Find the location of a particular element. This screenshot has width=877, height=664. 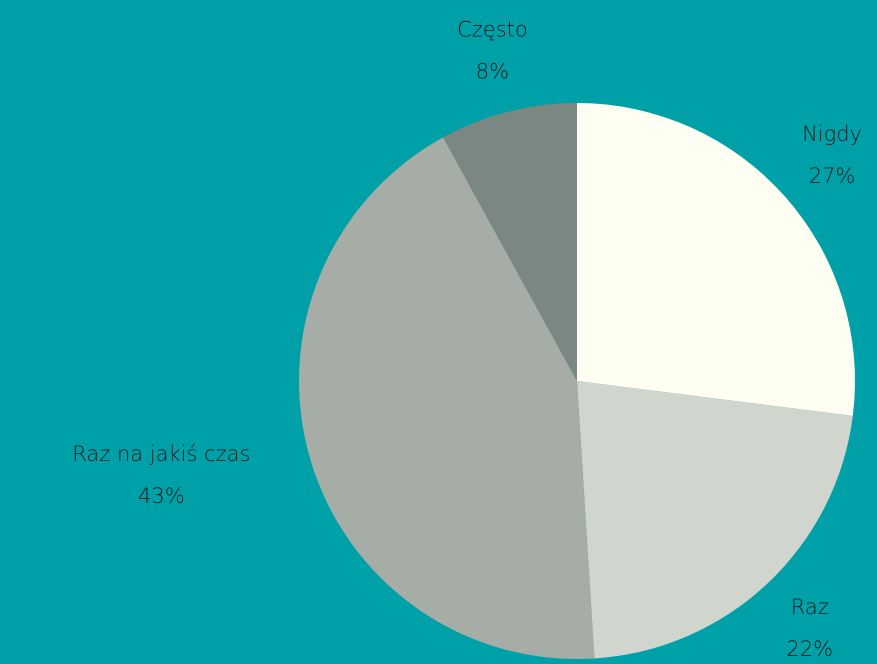

slice-value-label: 22% is located at coordinates (809, 649).